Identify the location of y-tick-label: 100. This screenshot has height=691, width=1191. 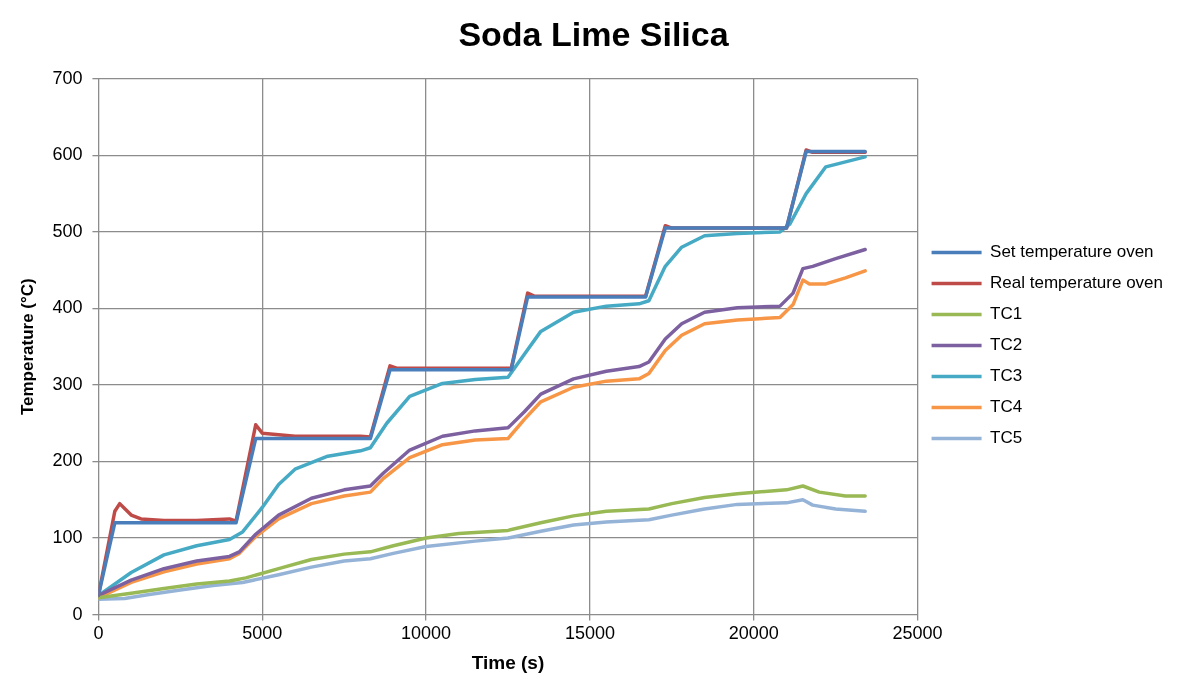
(67, 537).